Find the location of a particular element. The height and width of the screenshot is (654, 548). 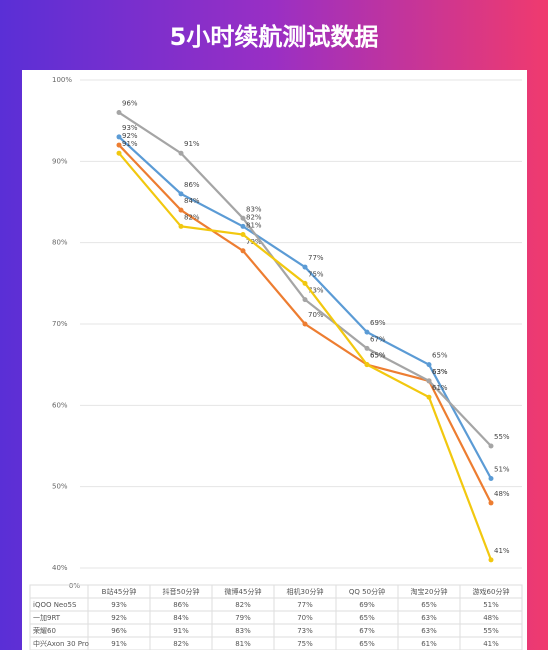

table-cell: 51% is located at coordinates (491, 605).